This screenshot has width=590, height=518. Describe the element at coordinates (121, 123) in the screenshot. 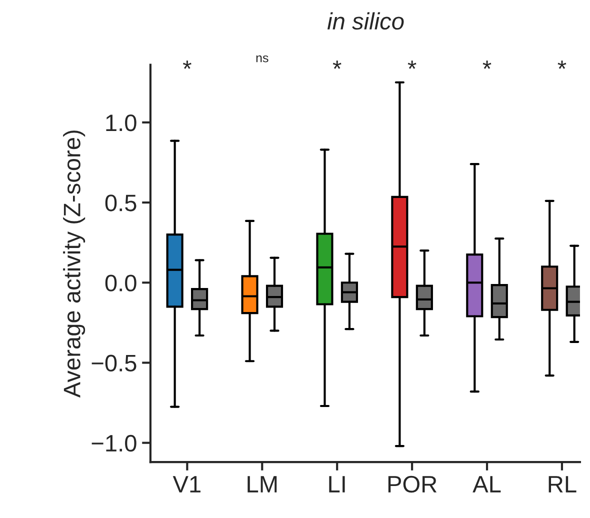

I see `y-tick-label: 1.0` at that location.